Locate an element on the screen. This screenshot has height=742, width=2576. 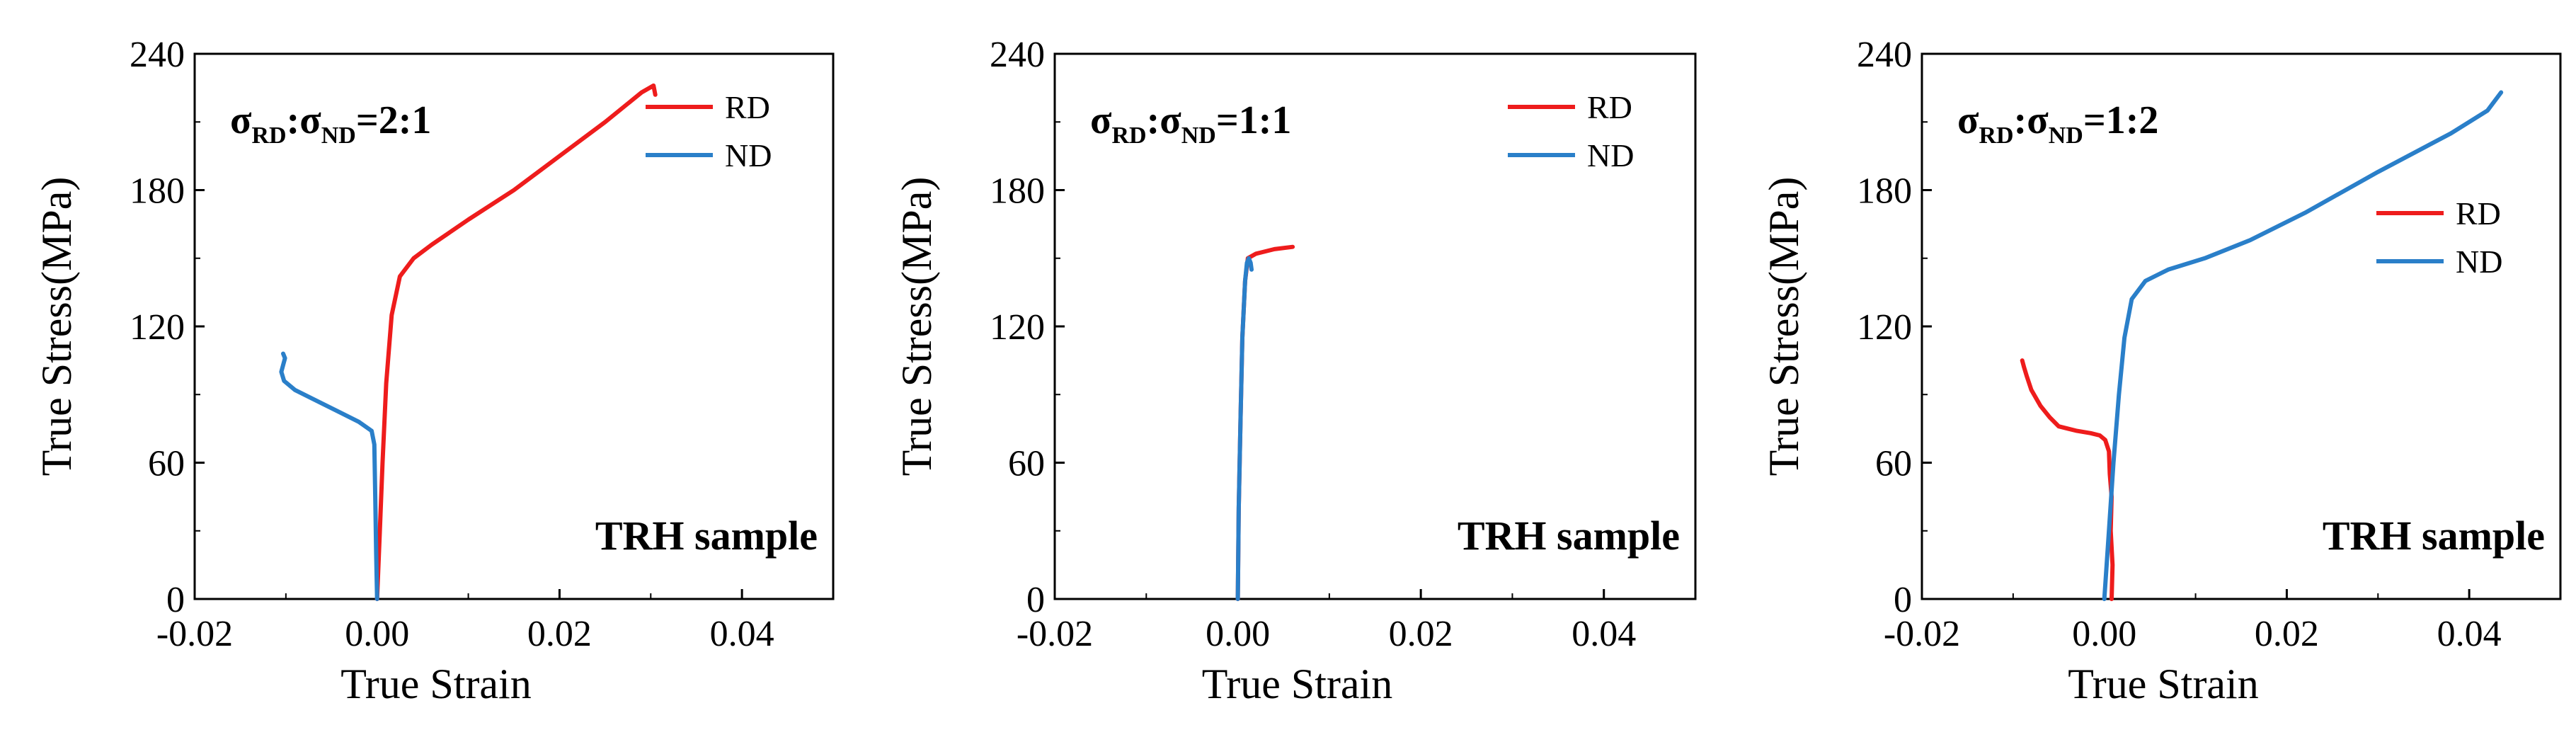
stress-ratio-annotation: σRD​:σND​=1:1 is located at coordinates (1190, 123).